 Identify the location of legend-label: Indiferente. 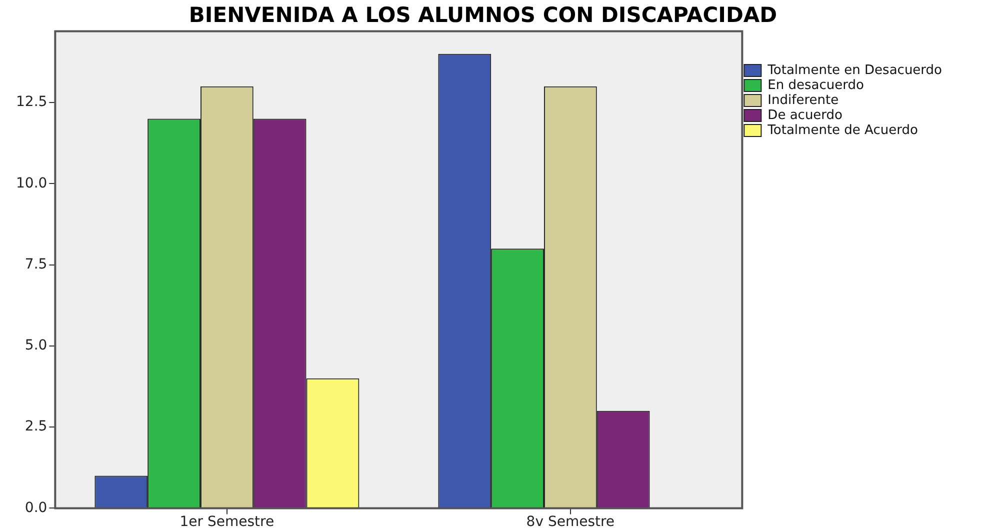
(803, 100).